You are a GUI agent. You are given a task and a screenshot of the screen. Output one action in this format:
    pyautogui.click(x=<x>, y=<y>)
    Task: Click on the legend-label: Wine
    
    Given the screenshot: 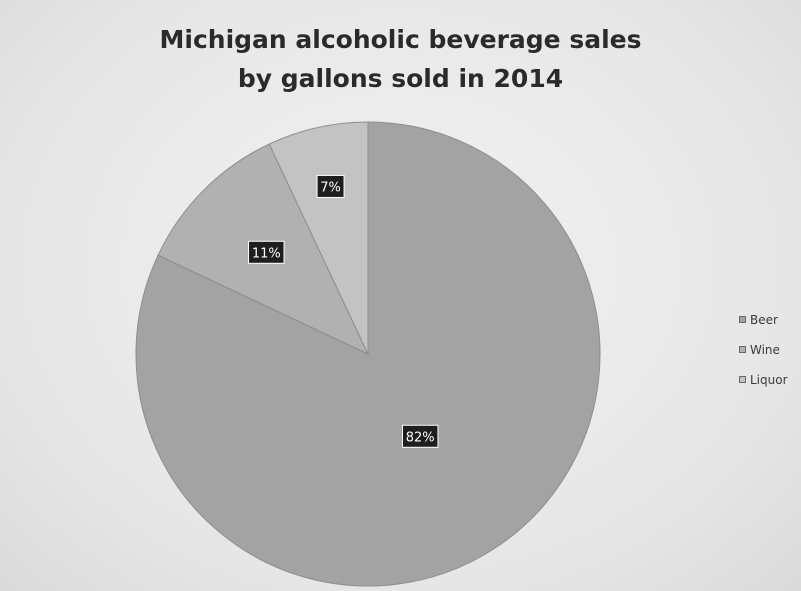 What is the action you would take?
    pyautogui.click(x=765, y=349)
    